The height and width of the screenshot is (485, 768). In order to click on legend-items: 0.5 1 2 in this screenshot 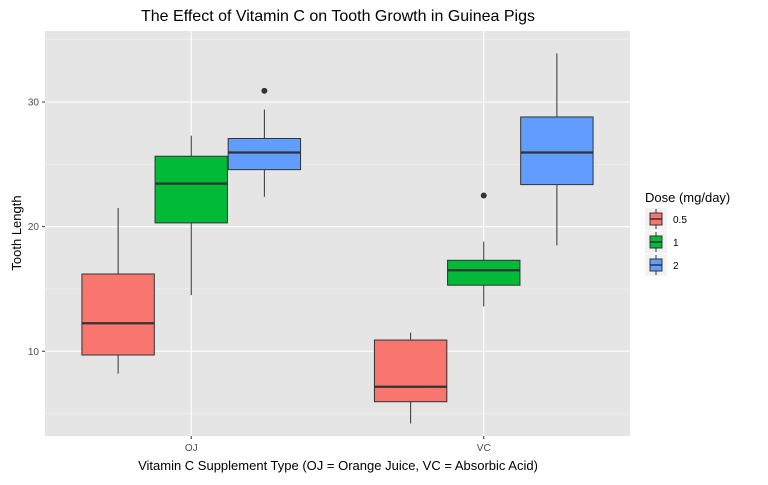, I will do `click(666, 242)`.